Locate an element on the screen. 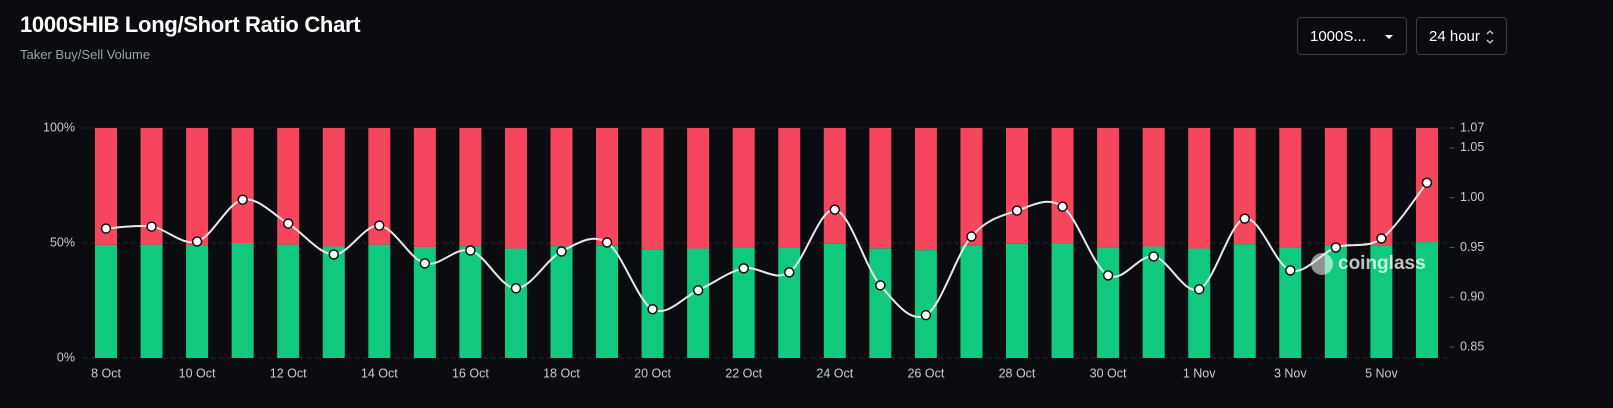  x-tick-label: 28 Oct is located at coordinates (1017, 373).